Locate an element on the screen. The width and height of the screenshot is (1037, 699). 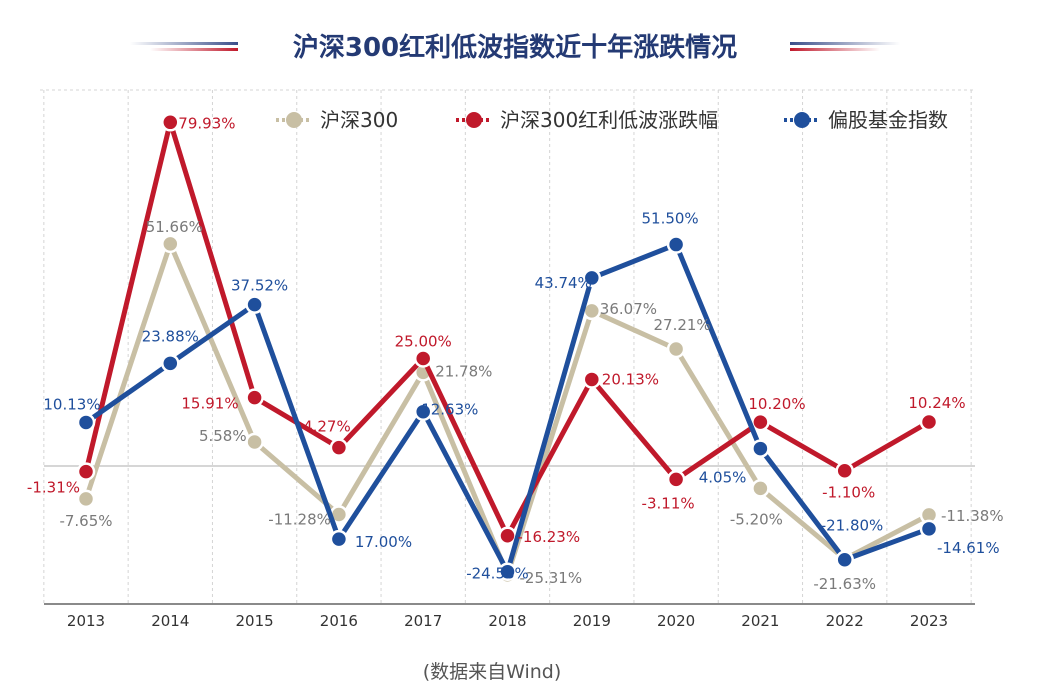
legend-item: 沪深300 is located at coordinates (337, 120).